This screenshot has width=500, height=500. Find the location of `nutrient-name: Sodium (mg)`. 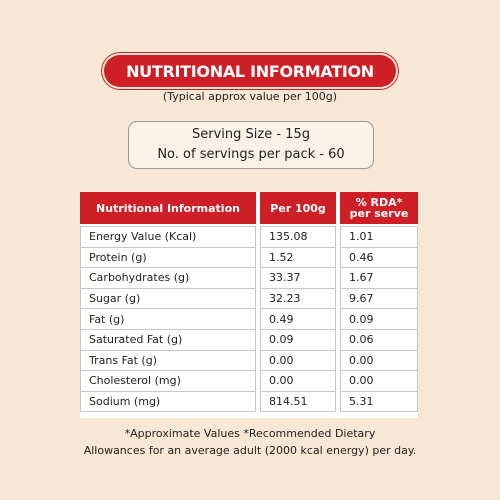

nutrient-name: Sodium (mg) is located at coordinates (168, 401).